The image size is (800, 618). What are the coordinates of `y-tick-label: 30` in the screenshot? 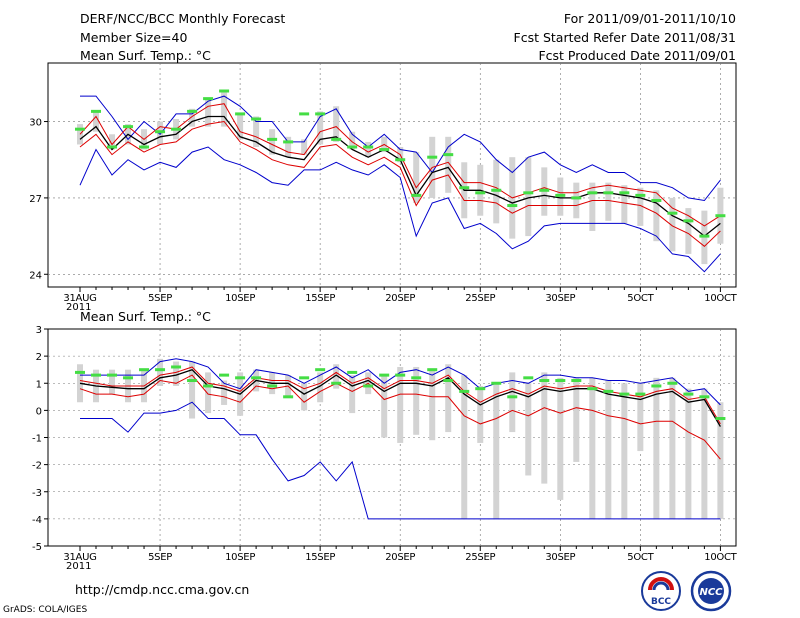 It's located at (35, 123).